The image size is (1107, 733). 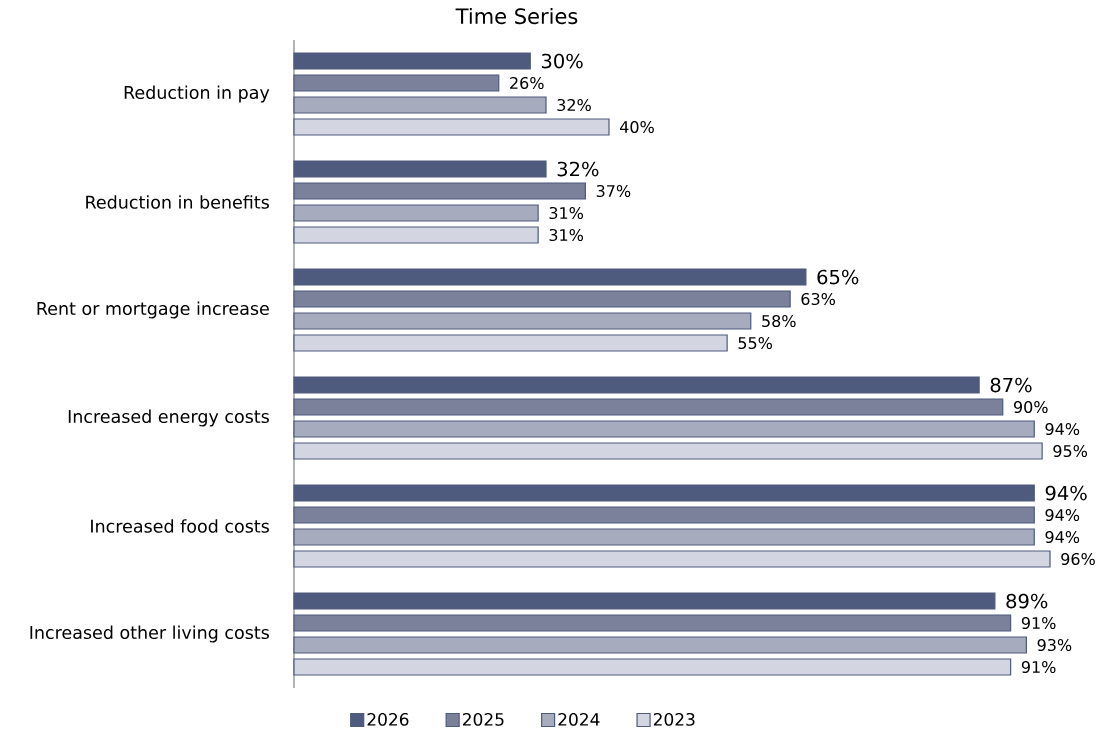 I want to click on legend-label: 2026, so click(x=388, y=719).